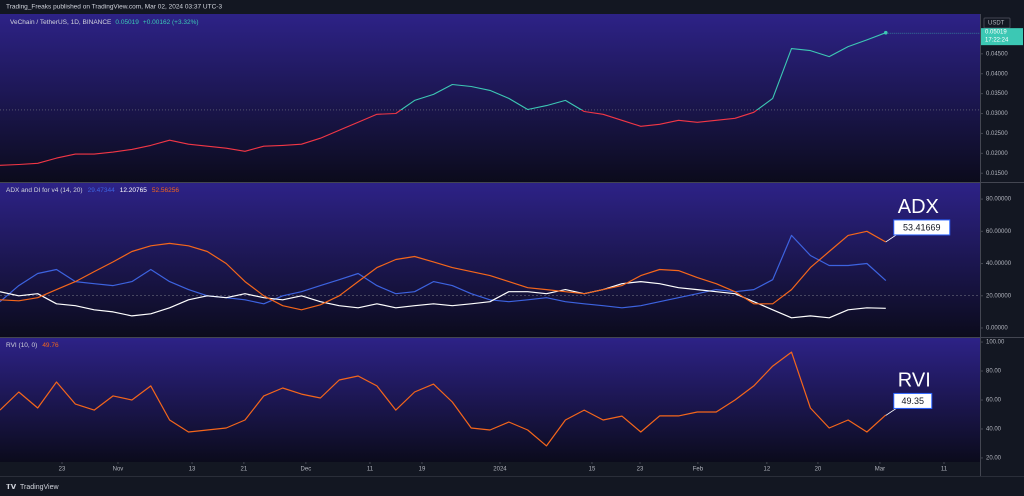  What do you see at coordinates (885, 32) in the screenshot?
I see `last-point` at bounding box center [885, 32].